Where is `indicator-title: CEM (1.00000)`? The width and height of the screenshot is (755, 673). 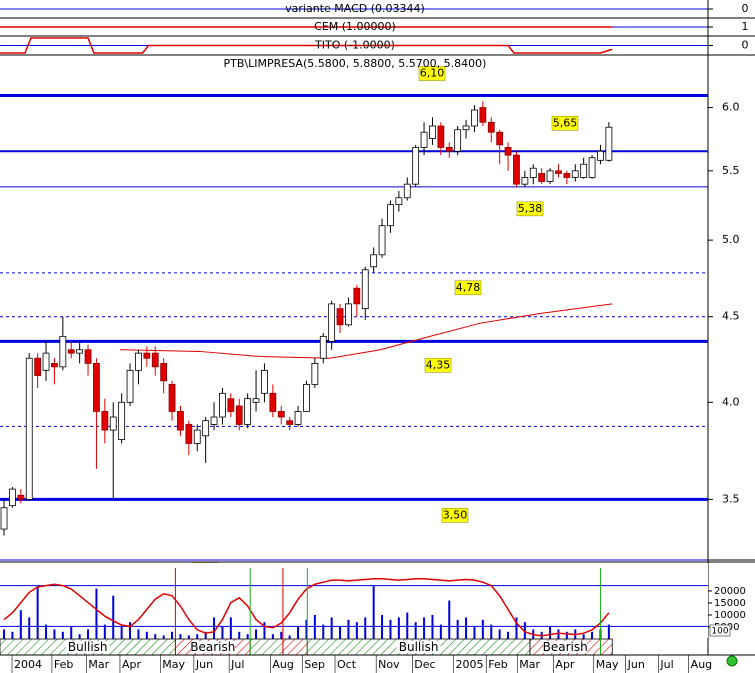
indicator-title: CEM (1.00000) is located at coordinates (355, 26).